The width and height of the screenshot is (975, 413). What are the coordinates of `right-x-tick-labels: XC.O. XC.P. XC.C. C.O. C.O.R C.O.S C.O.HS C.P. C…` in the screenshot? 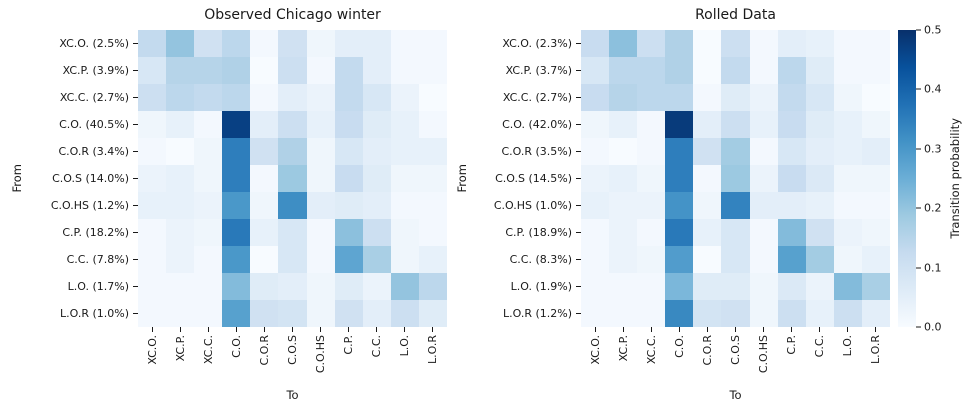 It's located at (735, 358).